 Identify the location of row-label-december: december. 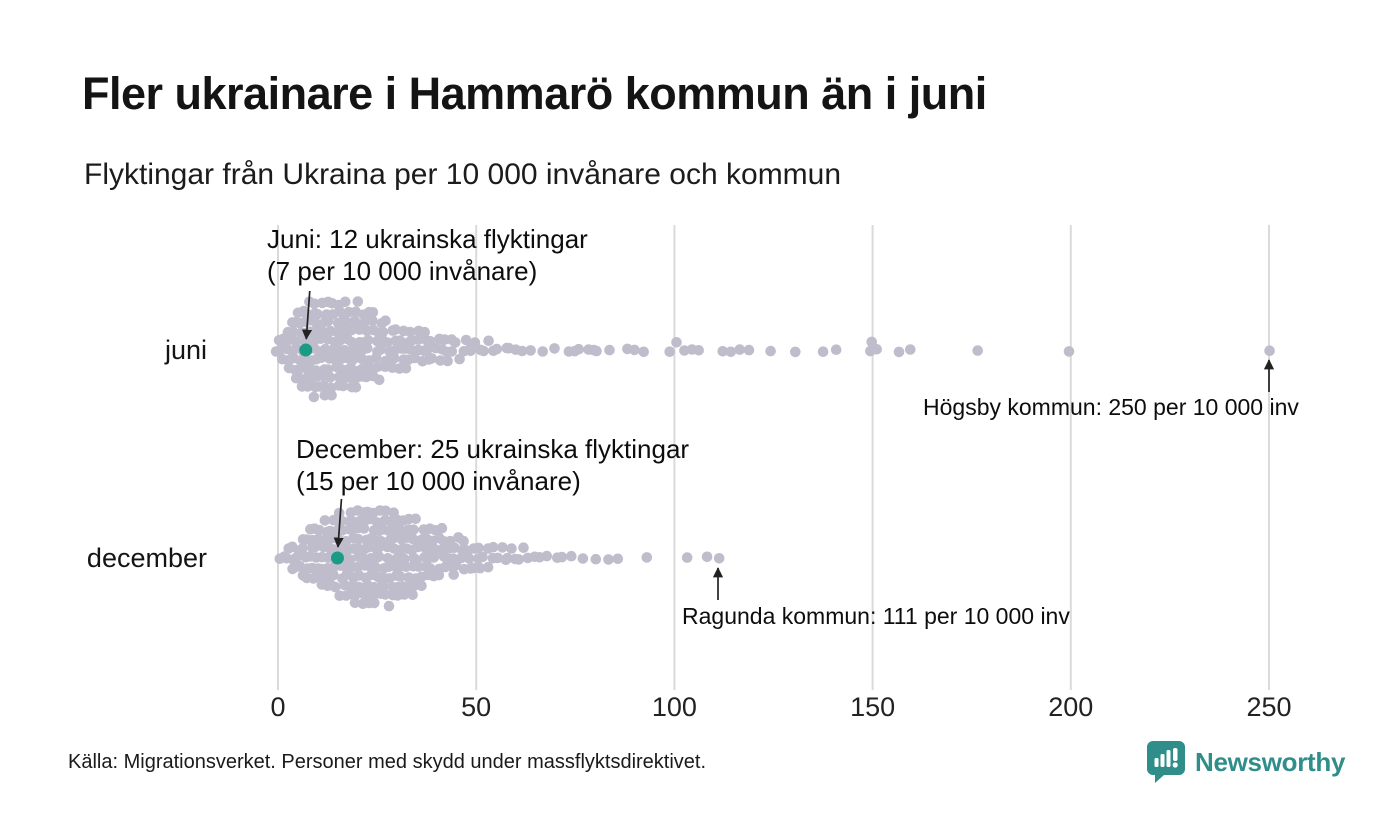
(146, 558).